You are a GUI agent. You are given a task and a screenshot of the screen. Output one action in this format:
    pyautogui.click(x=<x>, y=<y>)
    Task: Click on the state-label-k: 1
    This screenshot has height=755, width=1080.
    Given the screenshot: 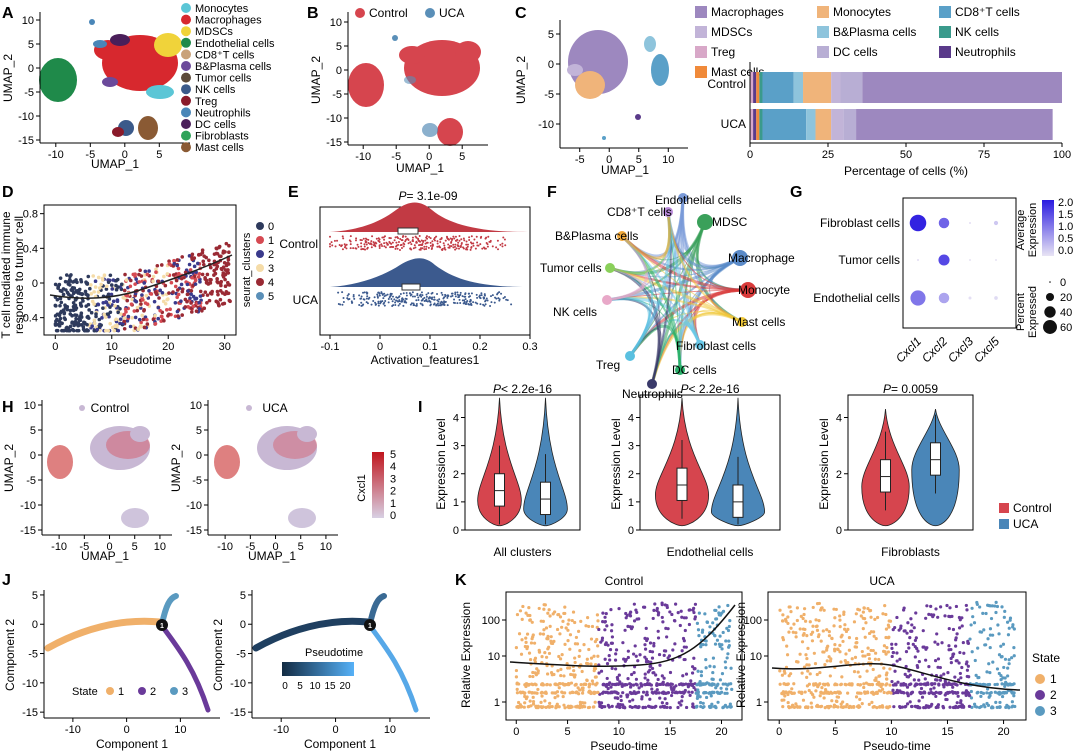 What is the action you would take?
    pyautogui.click(x=1053, y=679)
    